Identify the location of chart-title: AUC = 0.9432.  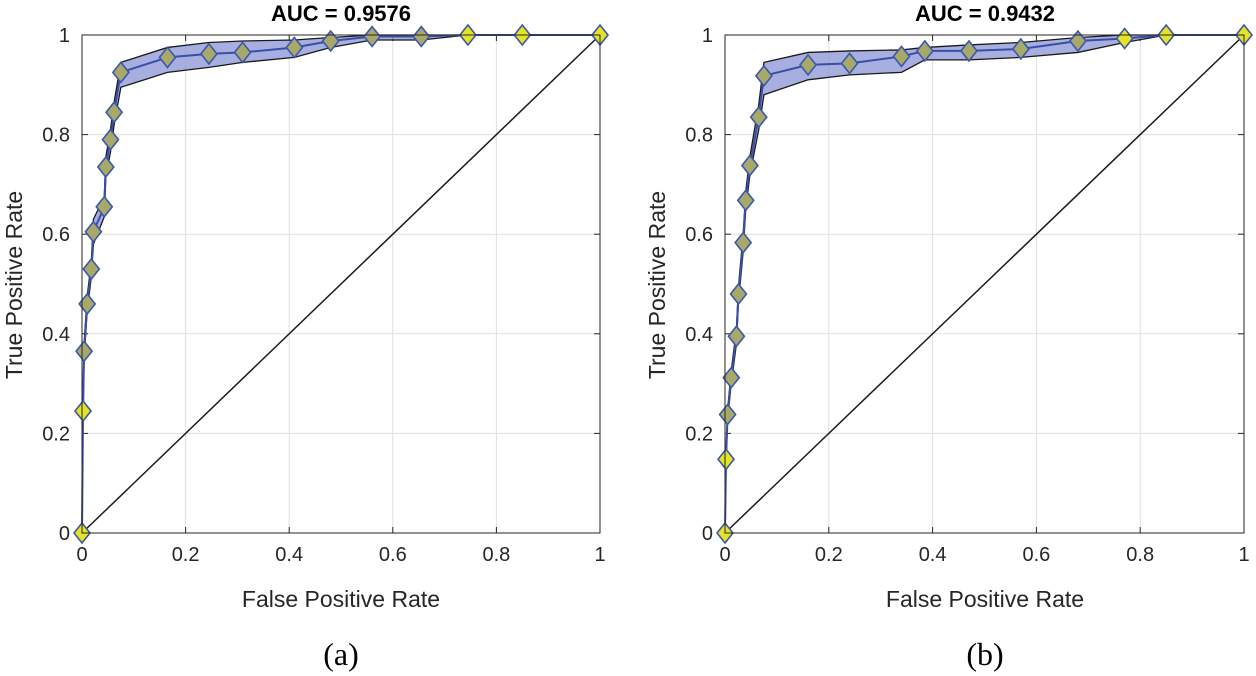
(985, 13).